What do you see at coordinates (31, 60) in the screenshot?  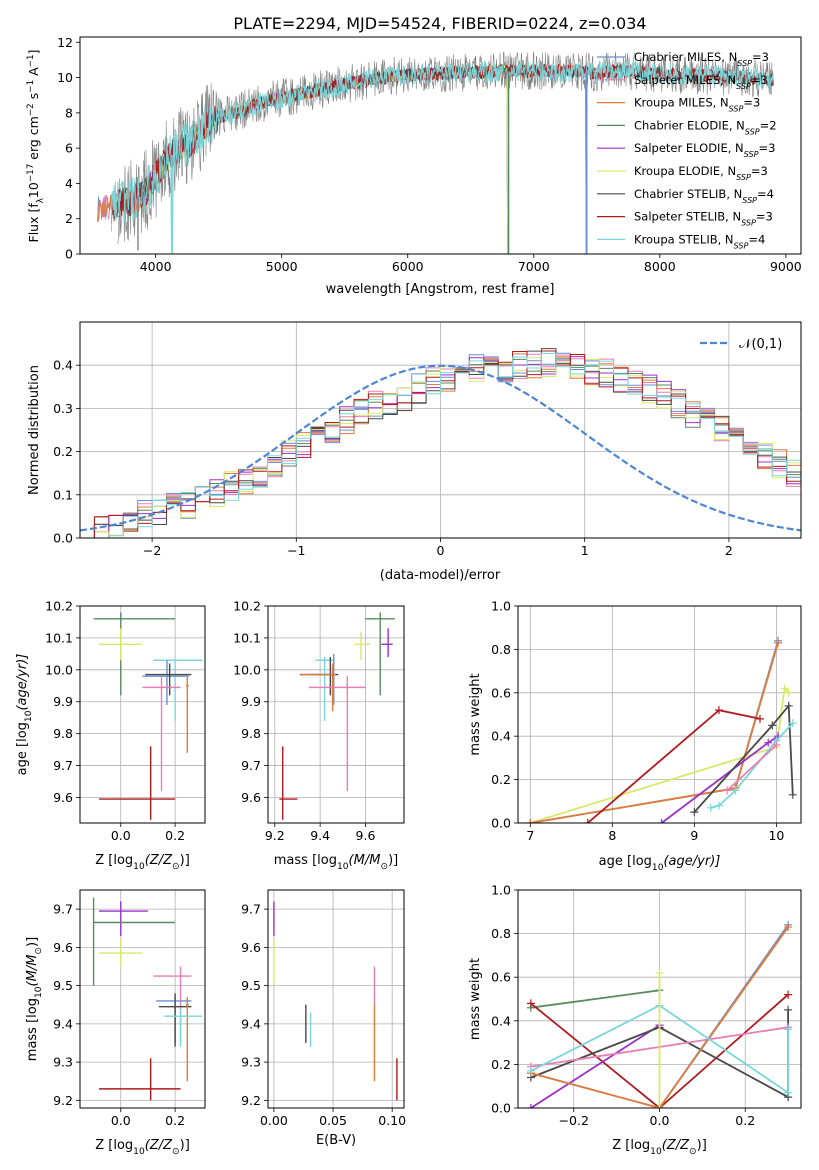 I see `label-part: −1` at bounding box center [31, 60].